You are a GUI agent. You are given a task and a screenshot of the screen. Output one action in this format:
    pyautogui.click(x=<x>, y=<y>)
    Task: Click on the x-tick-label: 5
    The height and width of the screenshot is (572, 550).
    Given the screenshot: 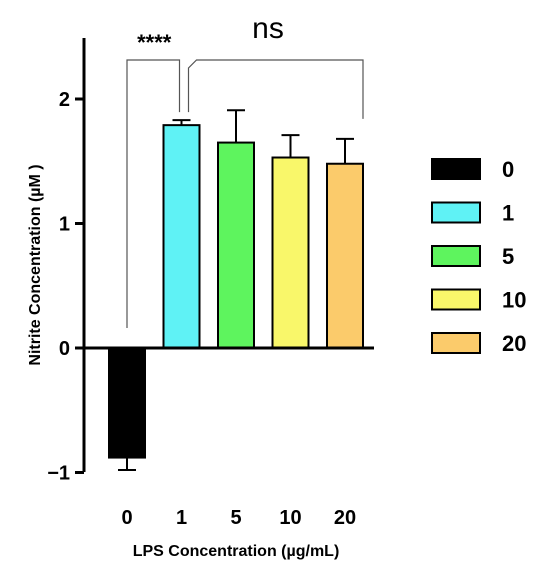 What is the action you would take?
    pyautogui.click(x=235, y=518)
    